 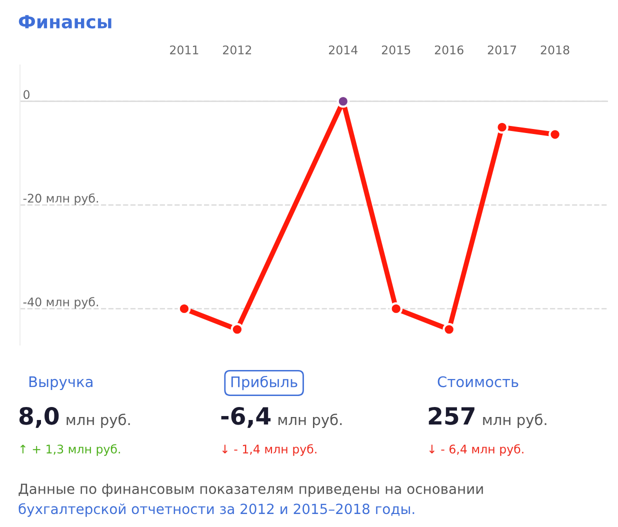 I want to click on text: ↑ + 1,3 млн руб., so click(x=70, y=450).